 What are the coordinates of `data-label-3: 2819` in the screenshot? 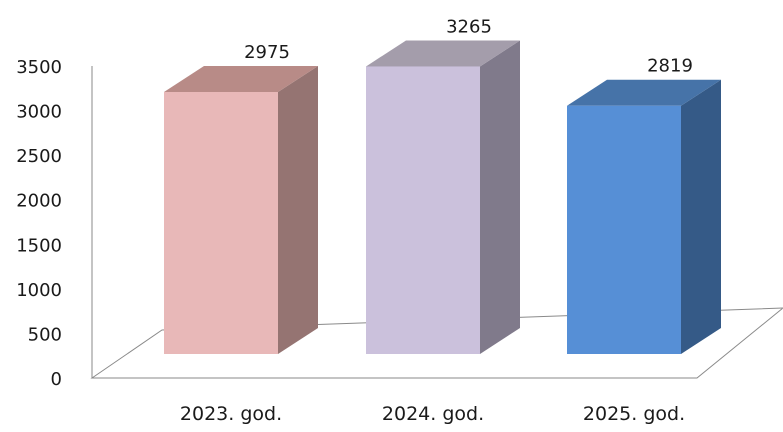 It's located at (670, 66).